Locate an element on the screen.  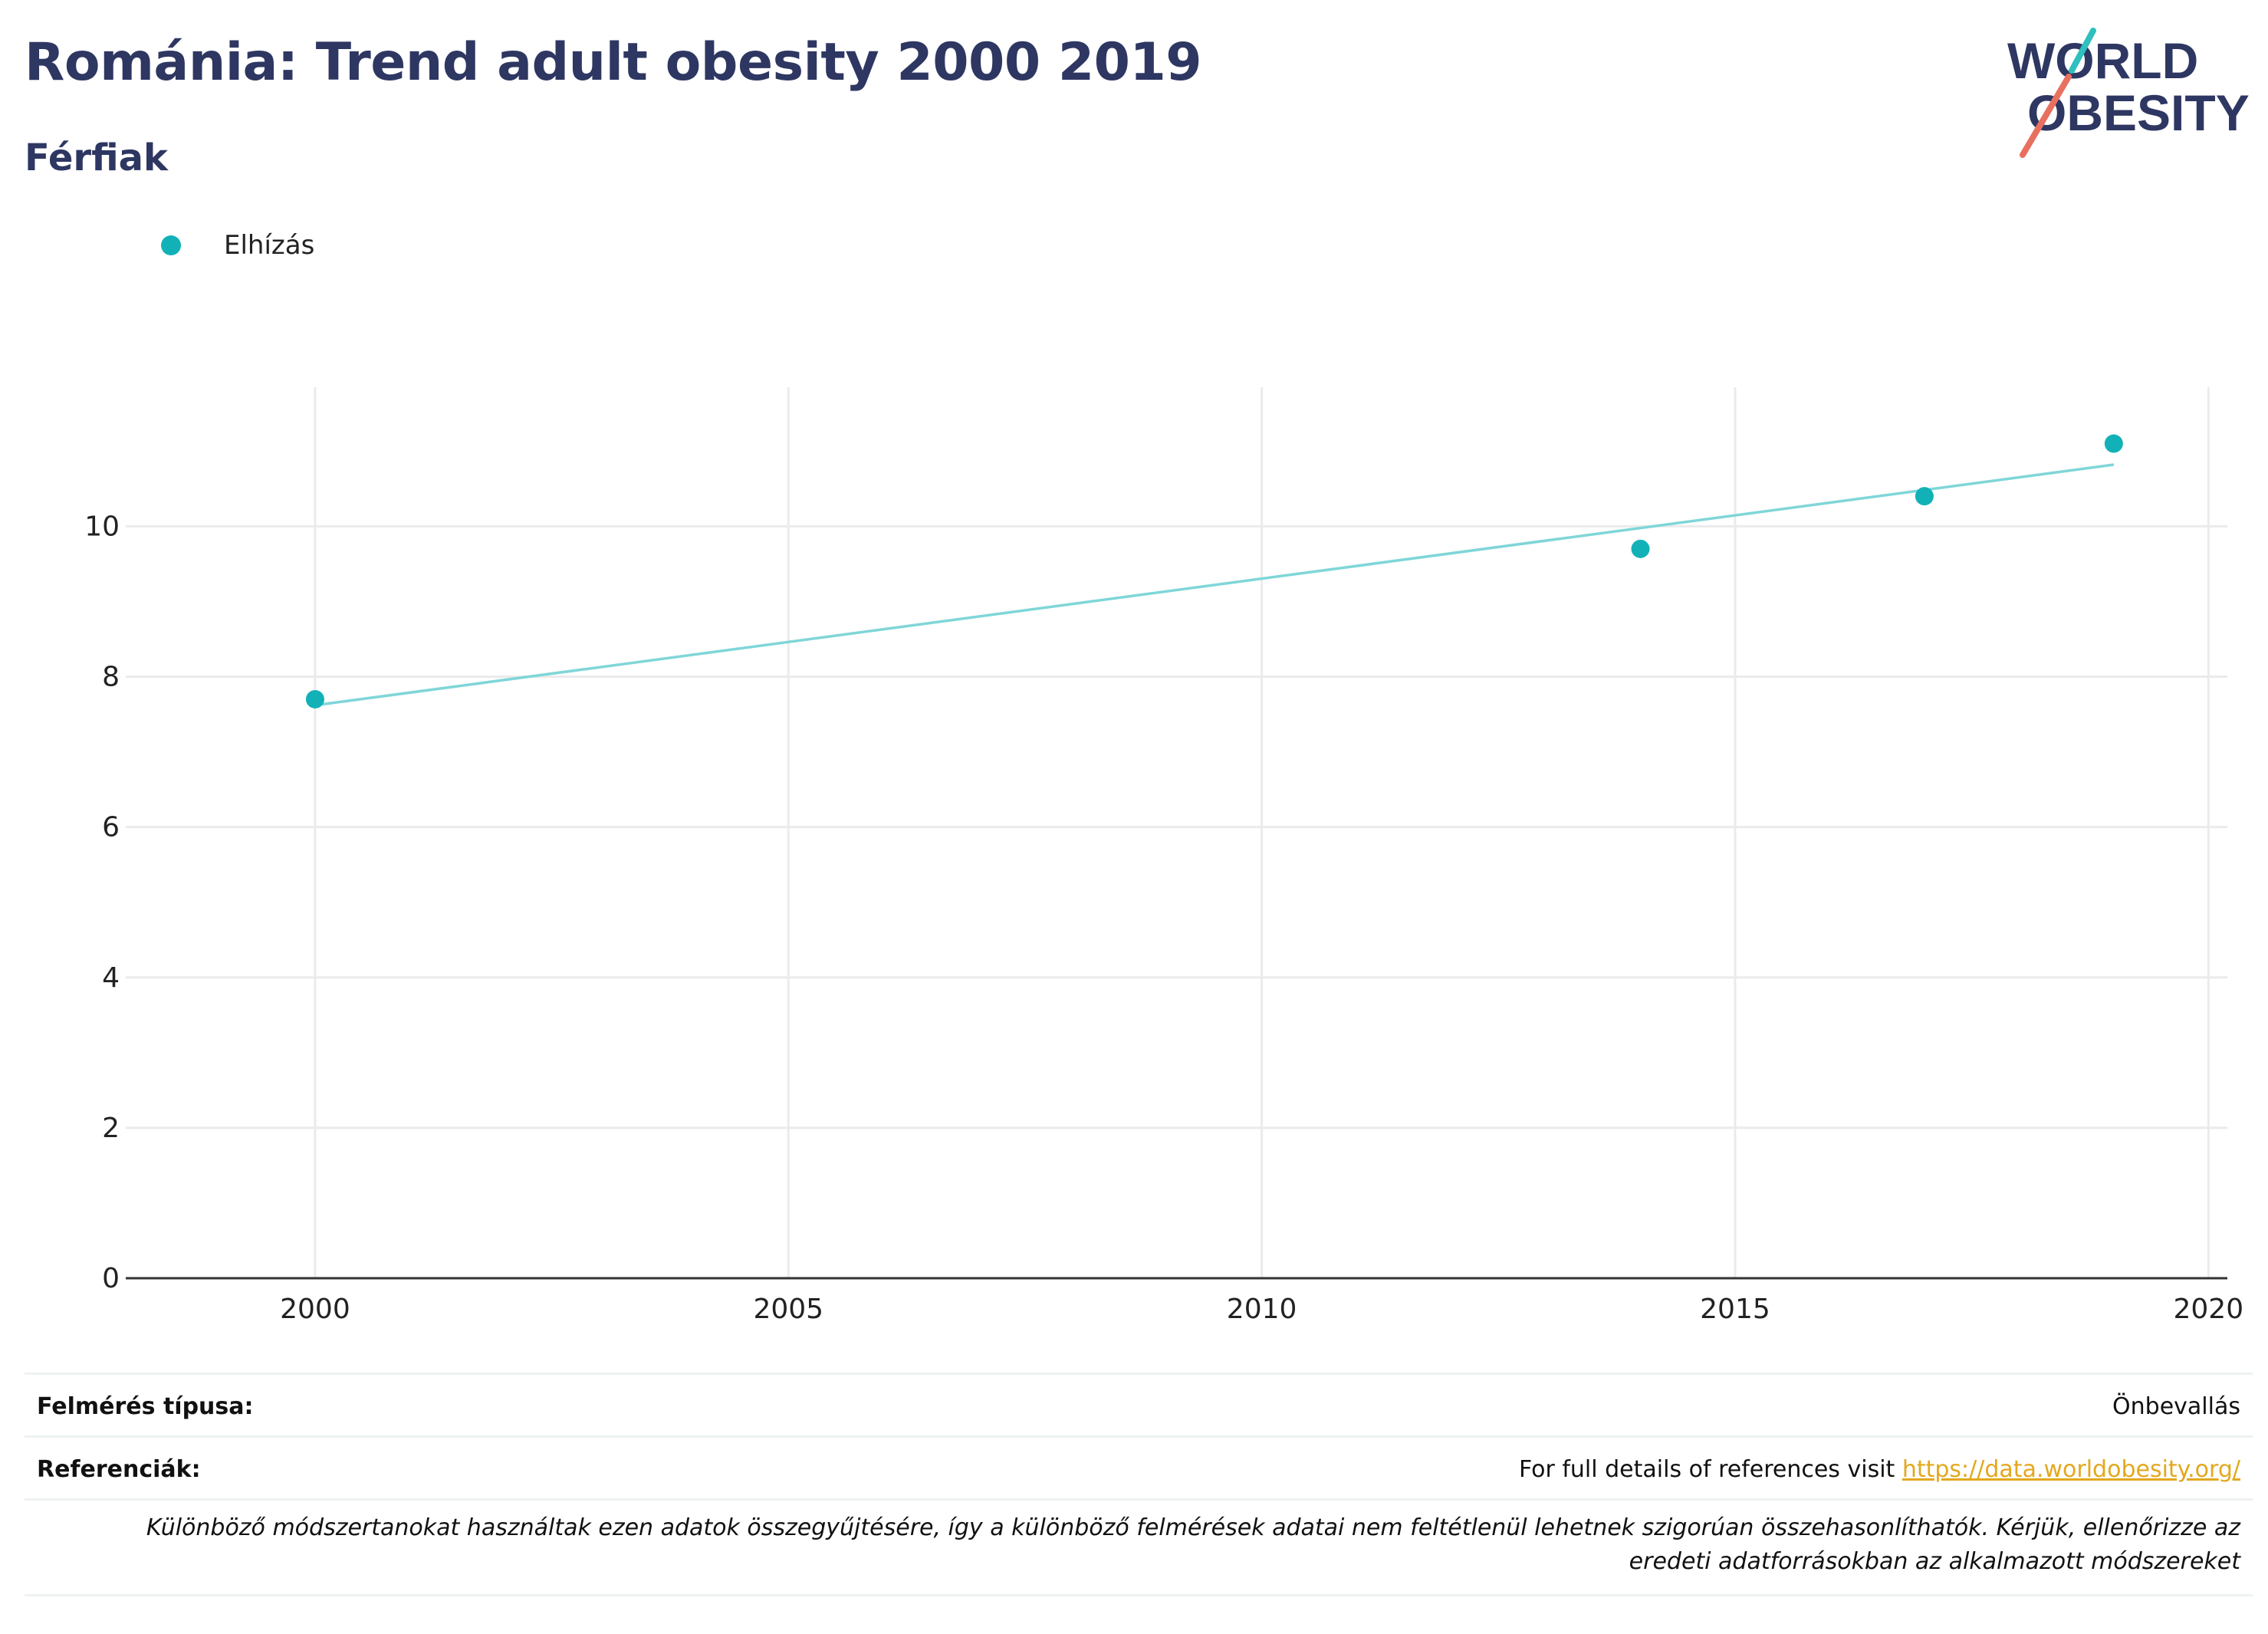
references-text: For full details of references visit is located at coordinates (1710, 1470).